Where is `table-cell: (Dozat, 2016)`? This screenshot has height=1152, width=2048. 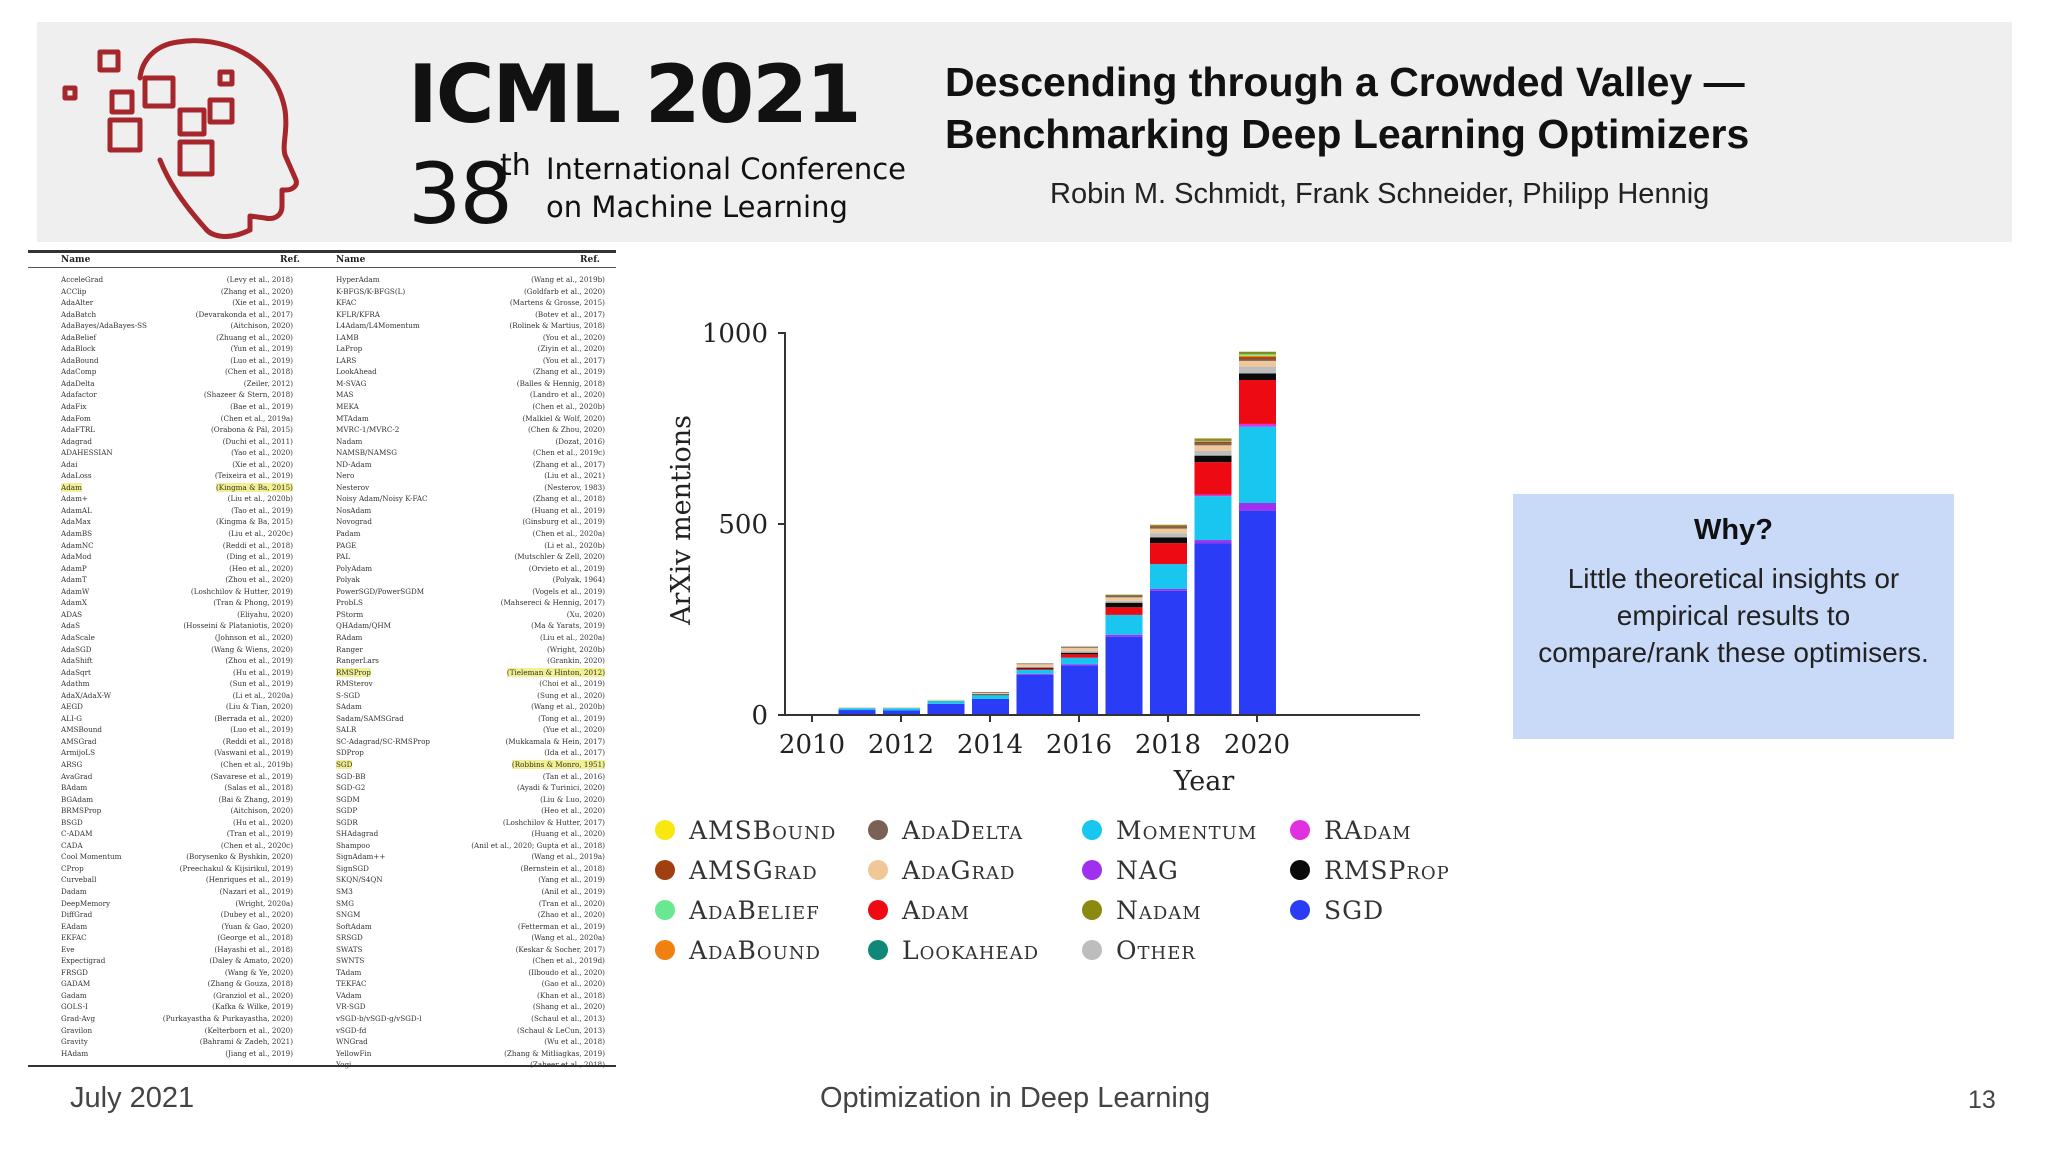
table-cell: (Dozat, 2016) is located at coordinates (580, 441).